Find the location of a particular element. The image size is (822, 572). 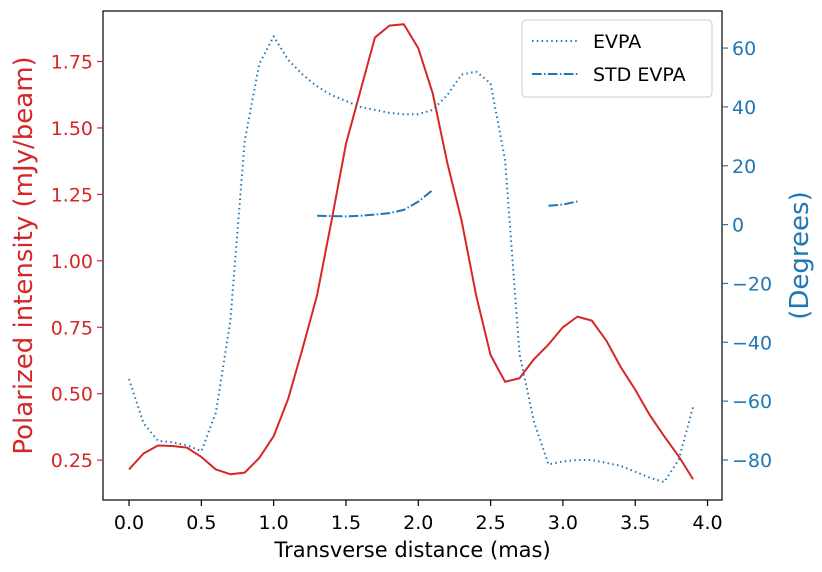

left-y-axis: 0.25 0.50 0.75 1.00 1.25 1.50 1.75 is located at coordinates (77, 261).